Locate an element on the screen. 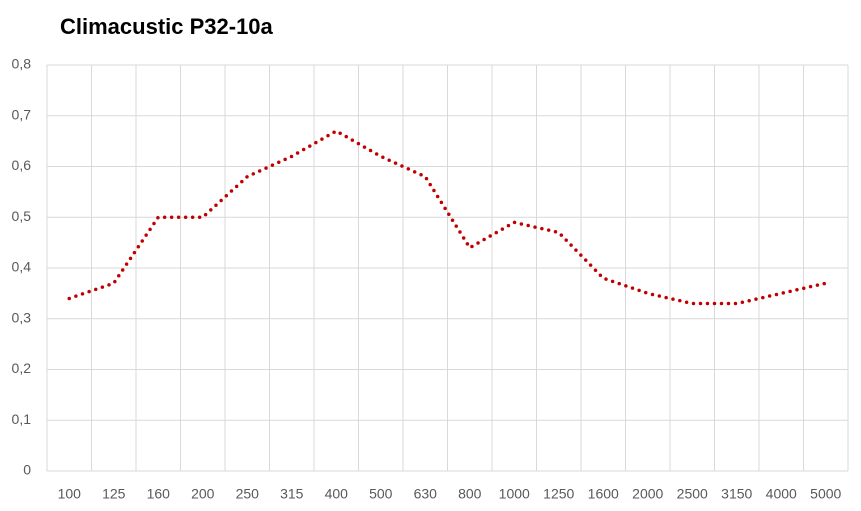  y-tick-label: 0,2 is located at coordinates (22, 368).